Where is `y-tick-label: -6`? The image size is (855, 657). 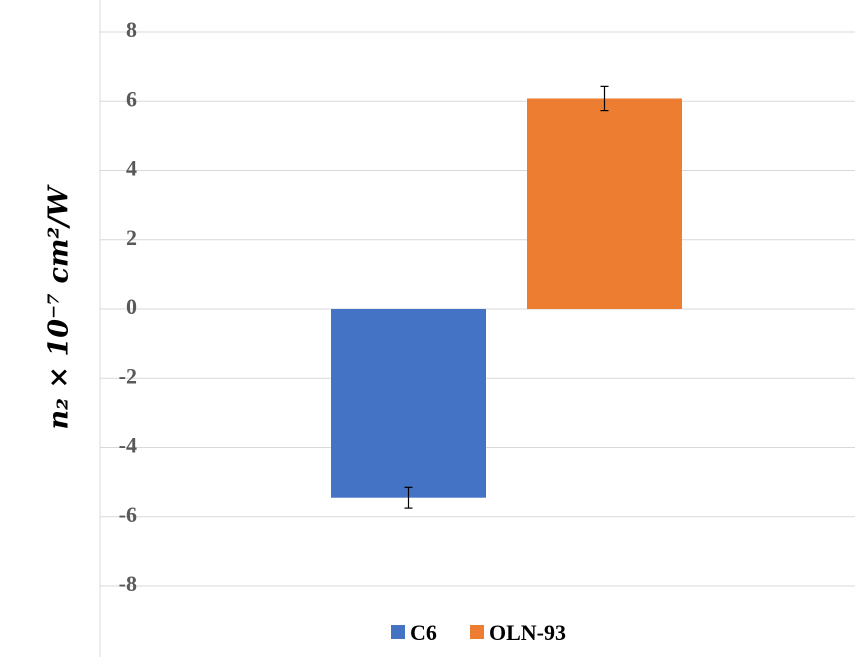
y-tick-label: -6 is located at coordinates (128, 514).